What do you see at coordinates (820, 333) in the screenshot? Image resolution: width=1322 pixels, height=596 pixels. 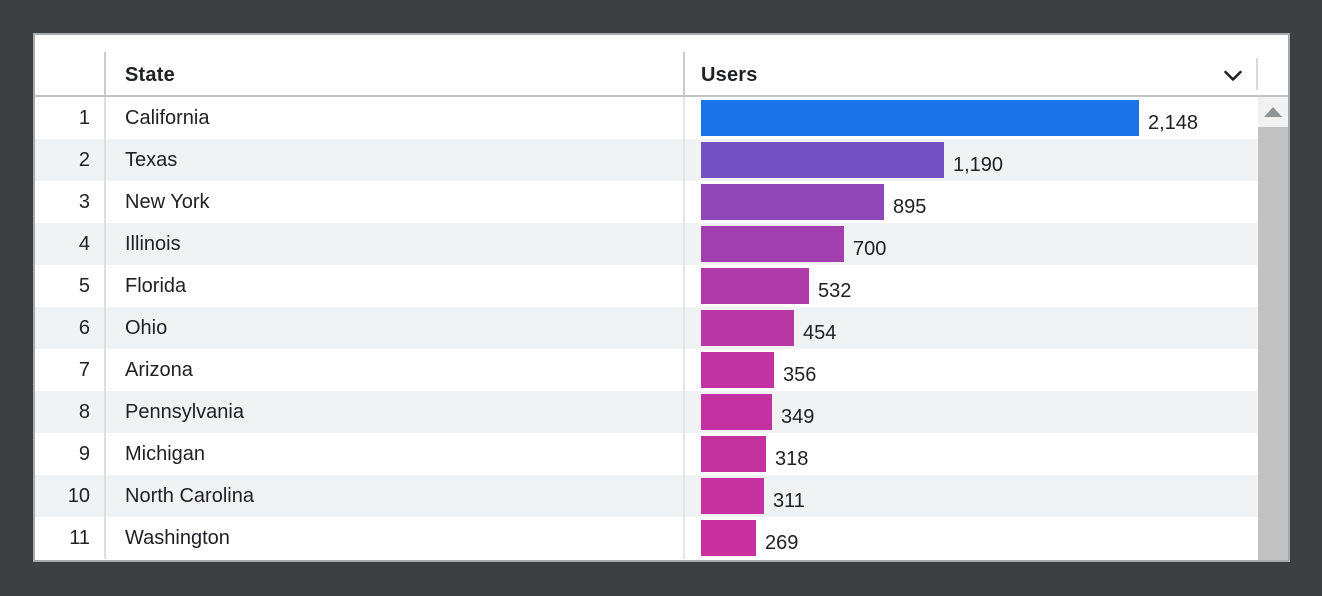 I see `users-value-label: 454` at bounding box center [820, 333].